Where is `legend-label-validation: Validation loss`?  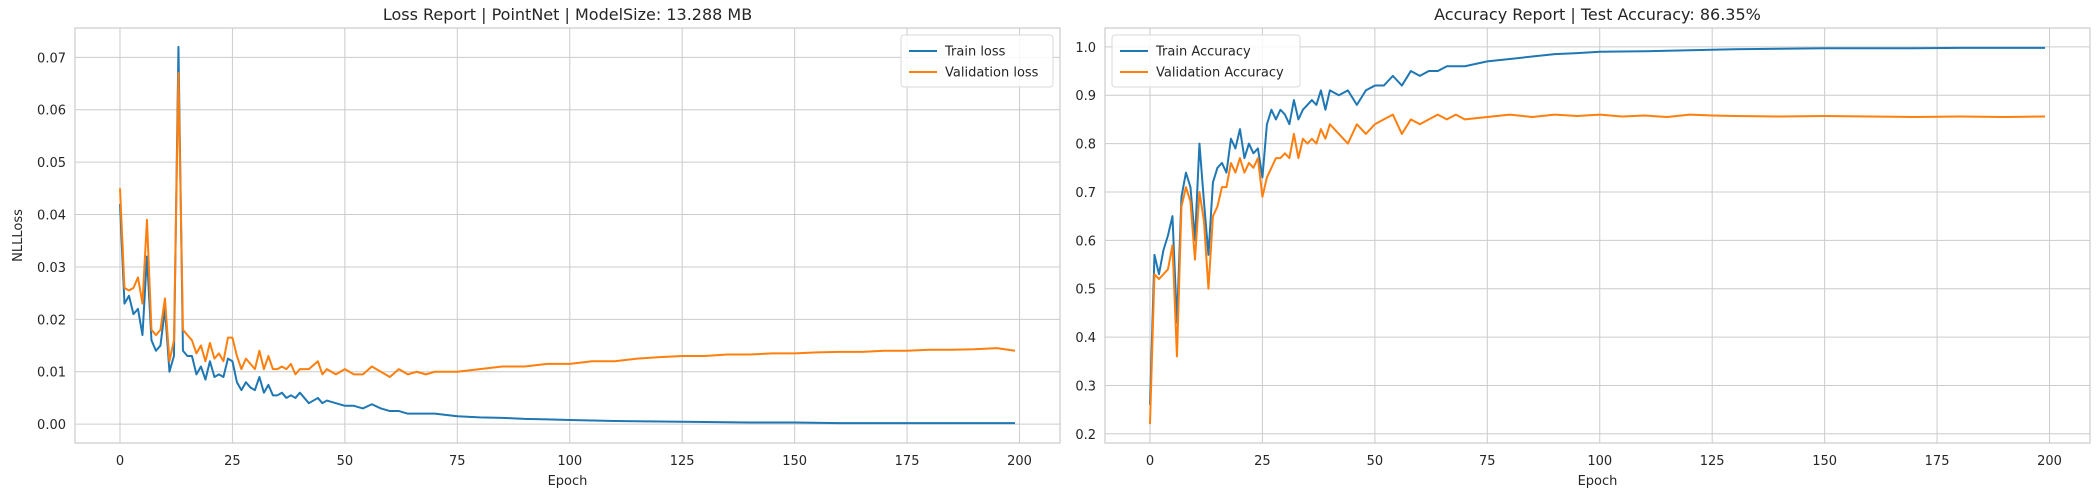 legend-label-validation: Validation loss is located at coordinates (992, 73).